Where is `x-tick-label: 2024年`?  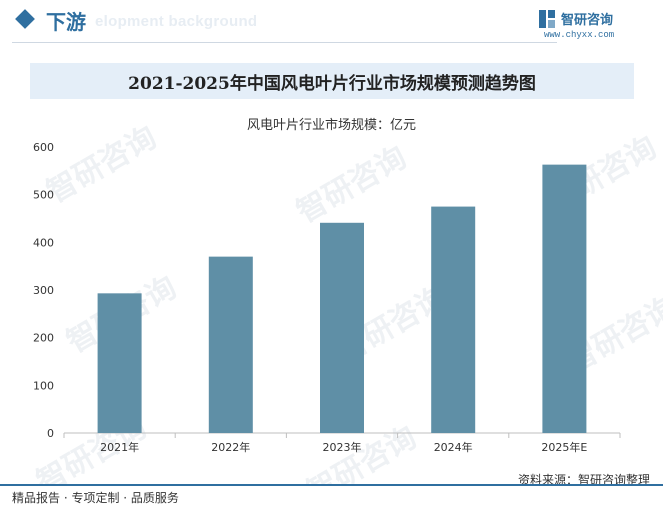 x-tick-label: 2024年 is located at coordinates (453, 447).